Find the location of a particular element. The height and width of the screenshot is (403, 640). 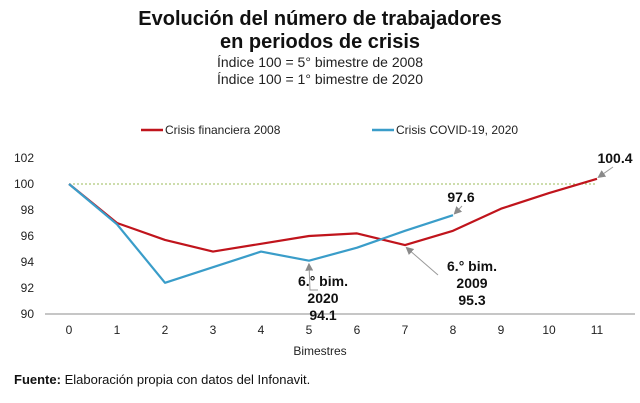

x-tick-label: 8 is located at coordinates (453, 330).